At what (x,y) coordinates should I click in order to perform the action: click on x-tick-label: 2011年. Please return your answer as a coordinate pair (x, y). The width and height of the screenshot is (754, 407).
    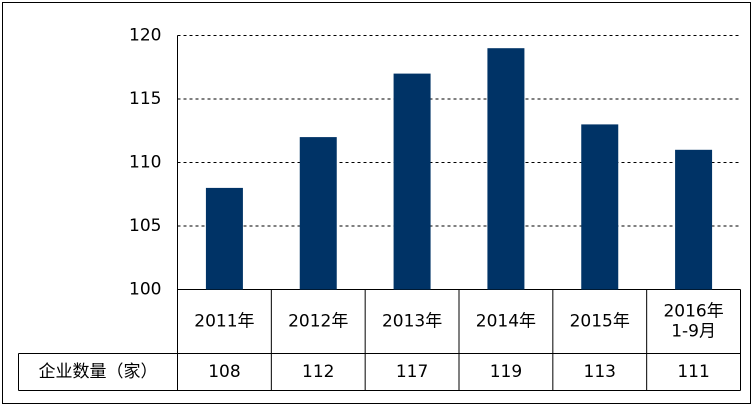
    Looking at the image, I should click on (224, 322).